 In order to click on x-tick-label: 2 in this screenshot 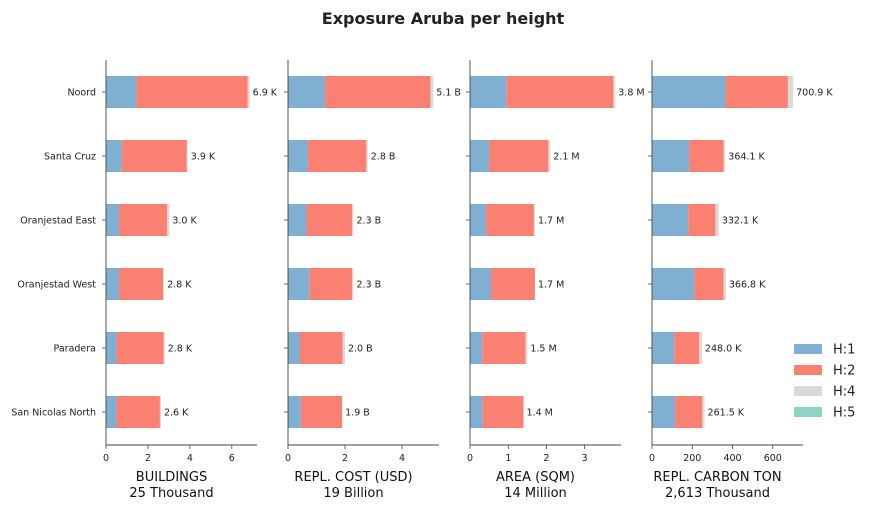, I will do `click(546, 458)`.